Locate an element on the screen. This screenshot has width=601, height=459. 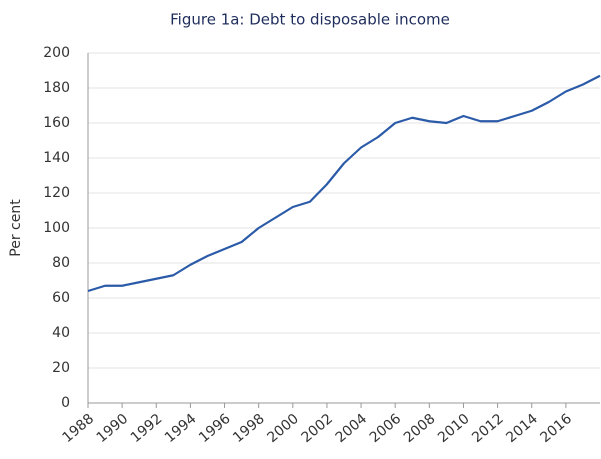
x-tick-label: 2012 is located at coordinates (488, 428).